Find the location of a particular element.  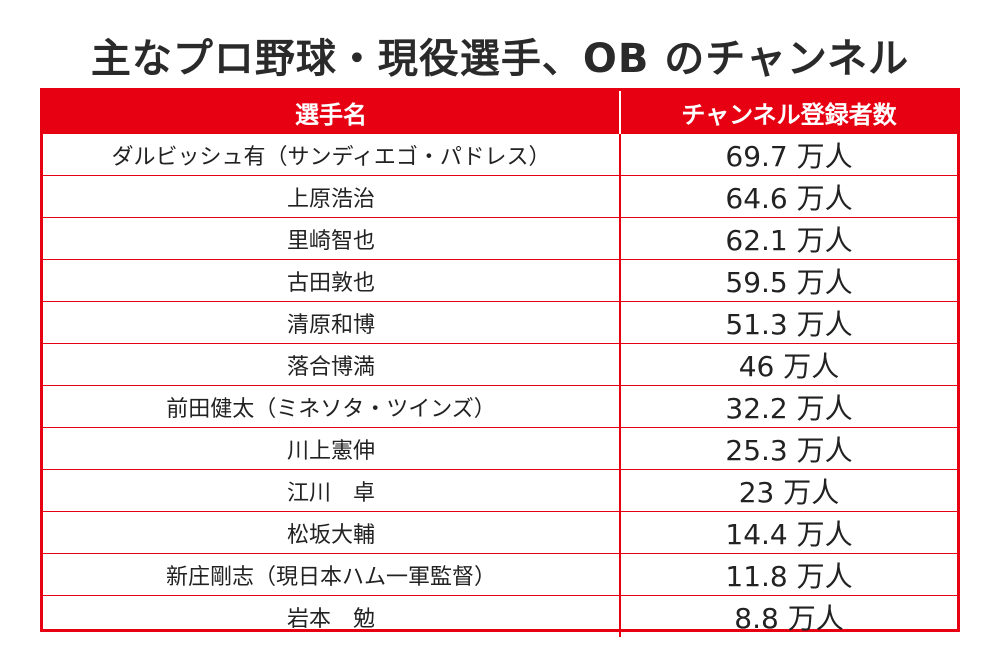

table-row: 里崎智也 62.1 万人 is located at coordinates (500, 238).